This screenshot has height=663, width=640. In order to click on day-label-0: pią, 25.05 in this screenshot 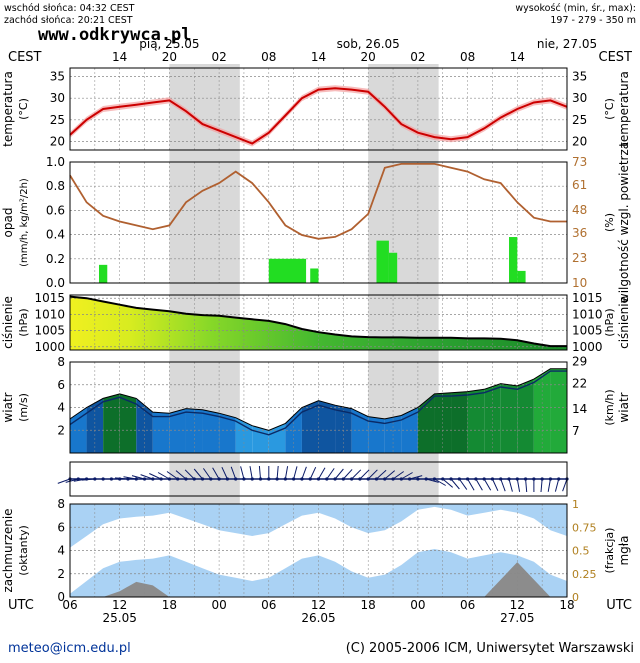, I will do `click(169, 44)`.